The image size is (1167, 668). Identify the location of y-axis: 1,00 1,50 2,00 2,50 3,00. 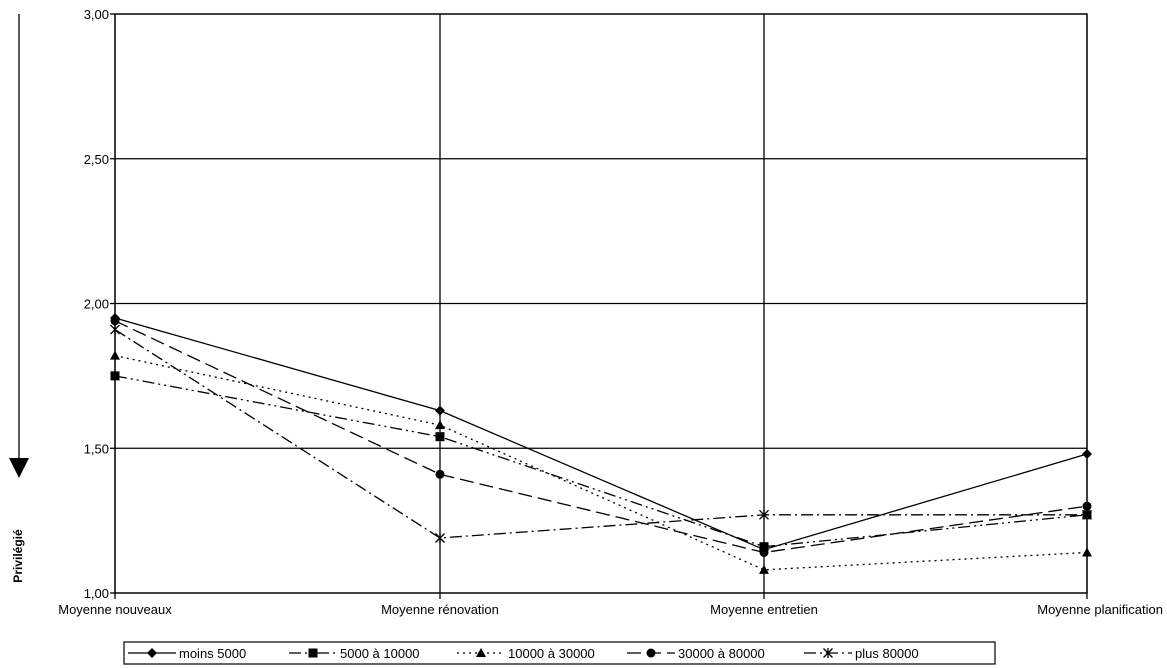
(99, 304).